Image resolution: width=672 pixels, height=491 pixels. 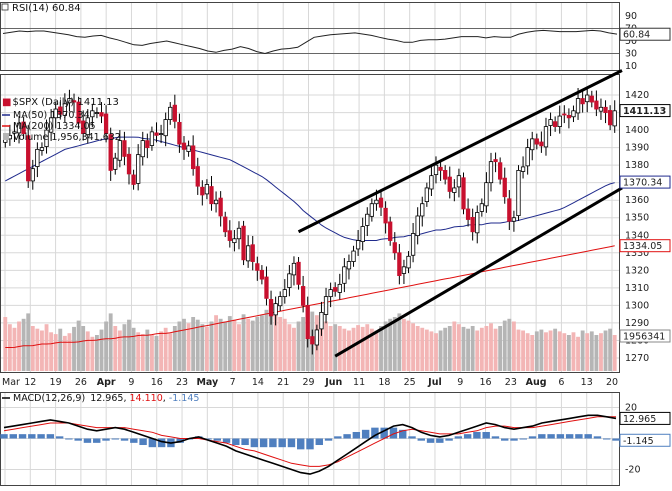 I want to click on volume-legend-swatch, so click(x=6, y=136).